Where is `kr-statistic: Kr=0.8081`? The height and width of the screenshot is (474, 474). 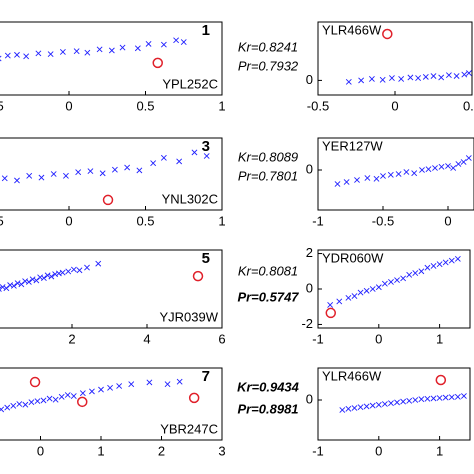
kr-statistic: Kr=0.8081 is located at coordinates (268, 270).